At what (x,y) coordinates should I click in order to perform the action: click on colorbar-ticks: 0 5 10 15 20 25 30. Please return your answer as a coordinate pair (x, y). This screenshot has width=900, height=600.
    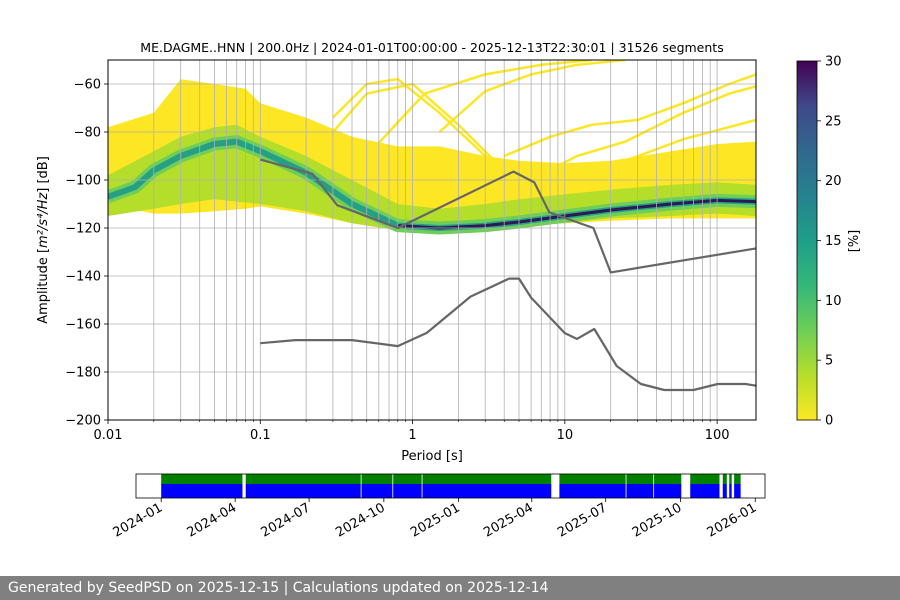
    Looking at the image, I should click on (829, 242).